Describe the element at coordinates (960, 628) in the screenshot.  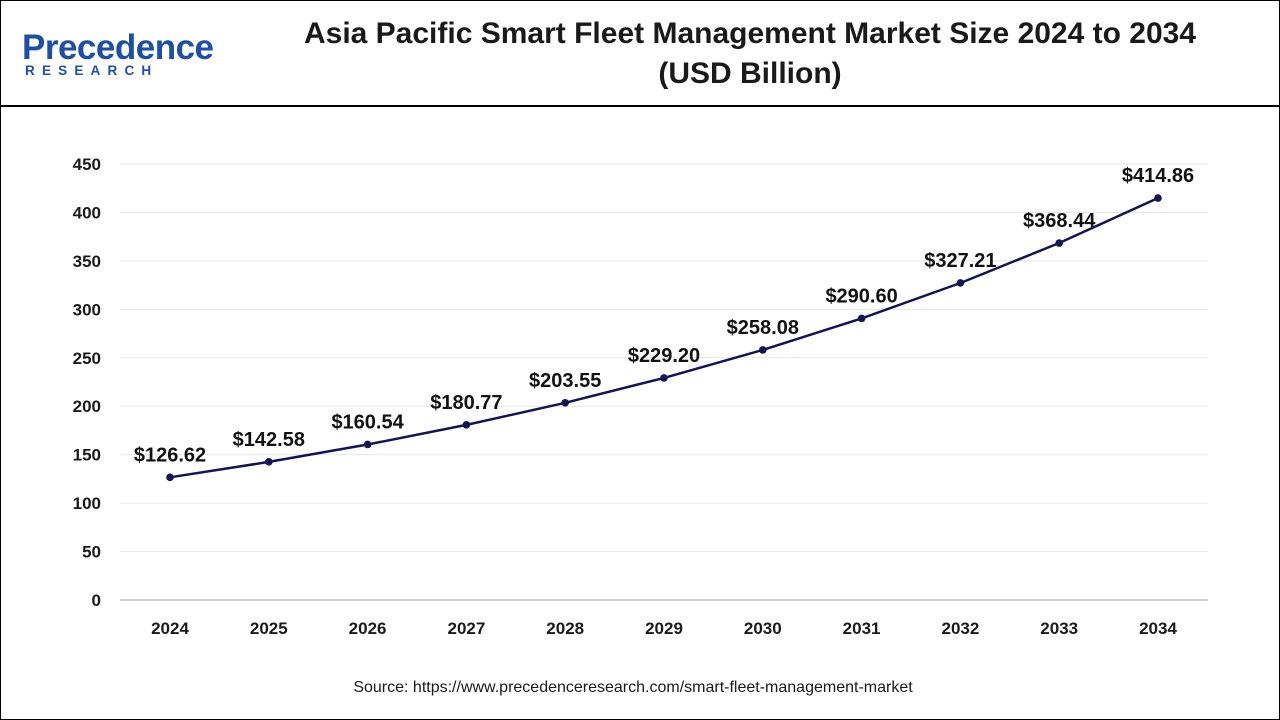
I see `x-tick-label: 2032` at that location.